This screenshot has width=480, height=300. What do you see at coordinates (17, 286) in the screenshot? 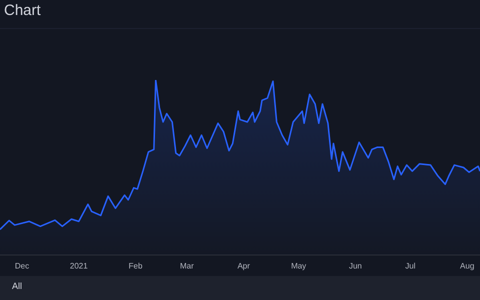
I see `text: All` at bounding box center [17, 286].